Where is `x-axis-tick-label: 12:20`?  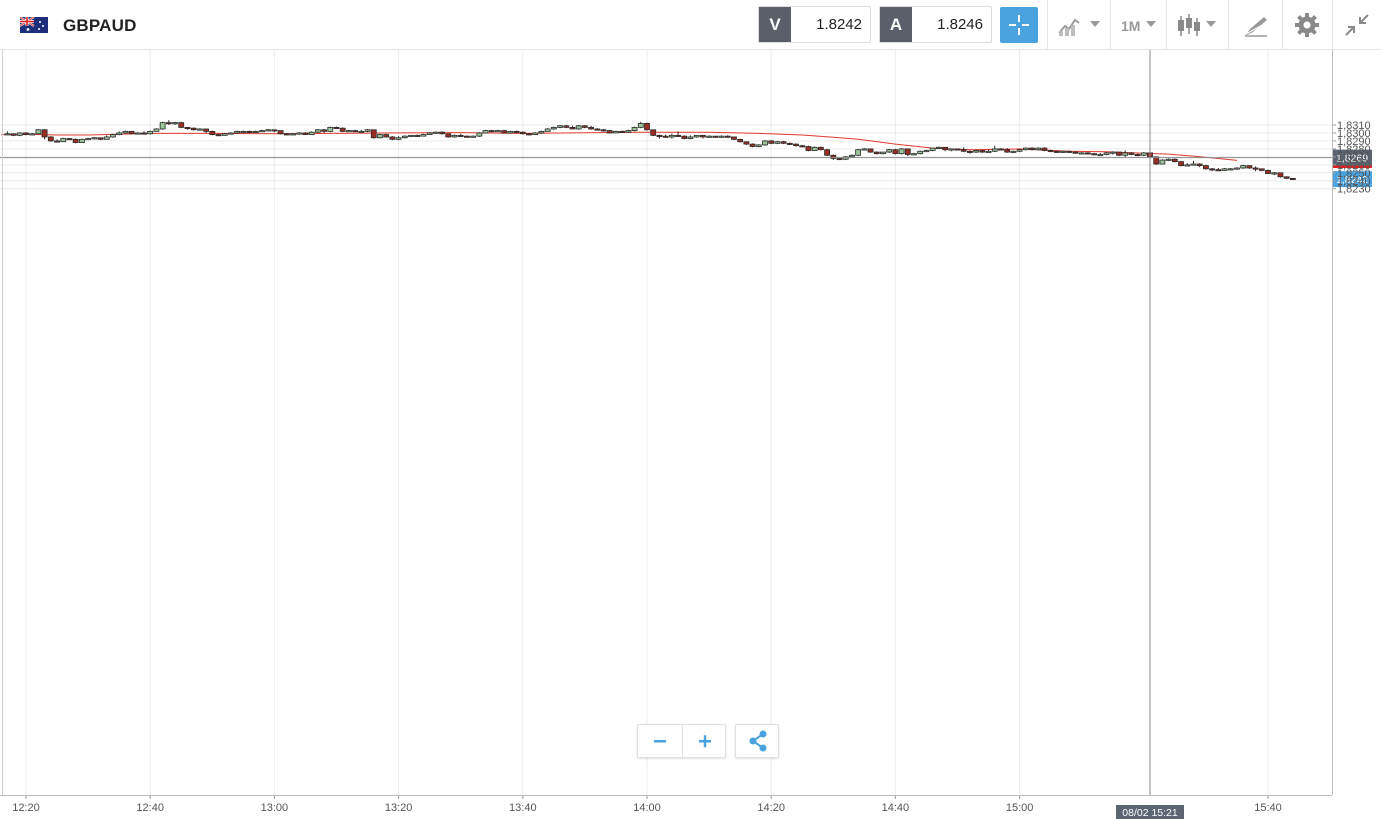
x-axis-tick-label: 12:20 is located at coordinates (26, 808).